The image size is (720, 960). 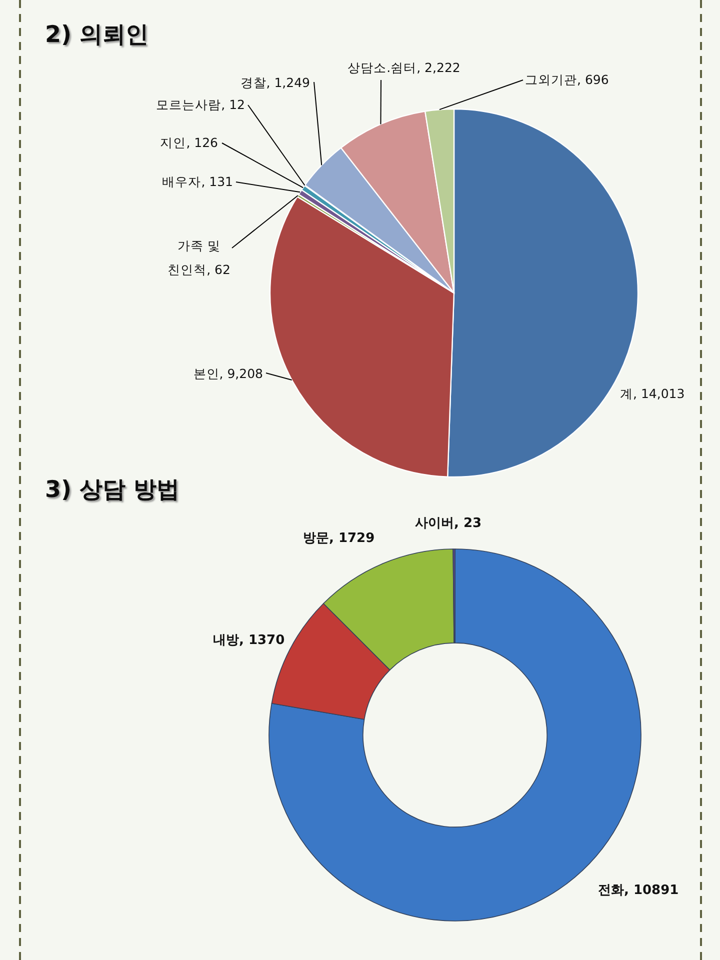 What do you see at coordinates (189, 142) in the screenshot?
I see `slice-label: 지인, 126` at bounding box center [189, 142].